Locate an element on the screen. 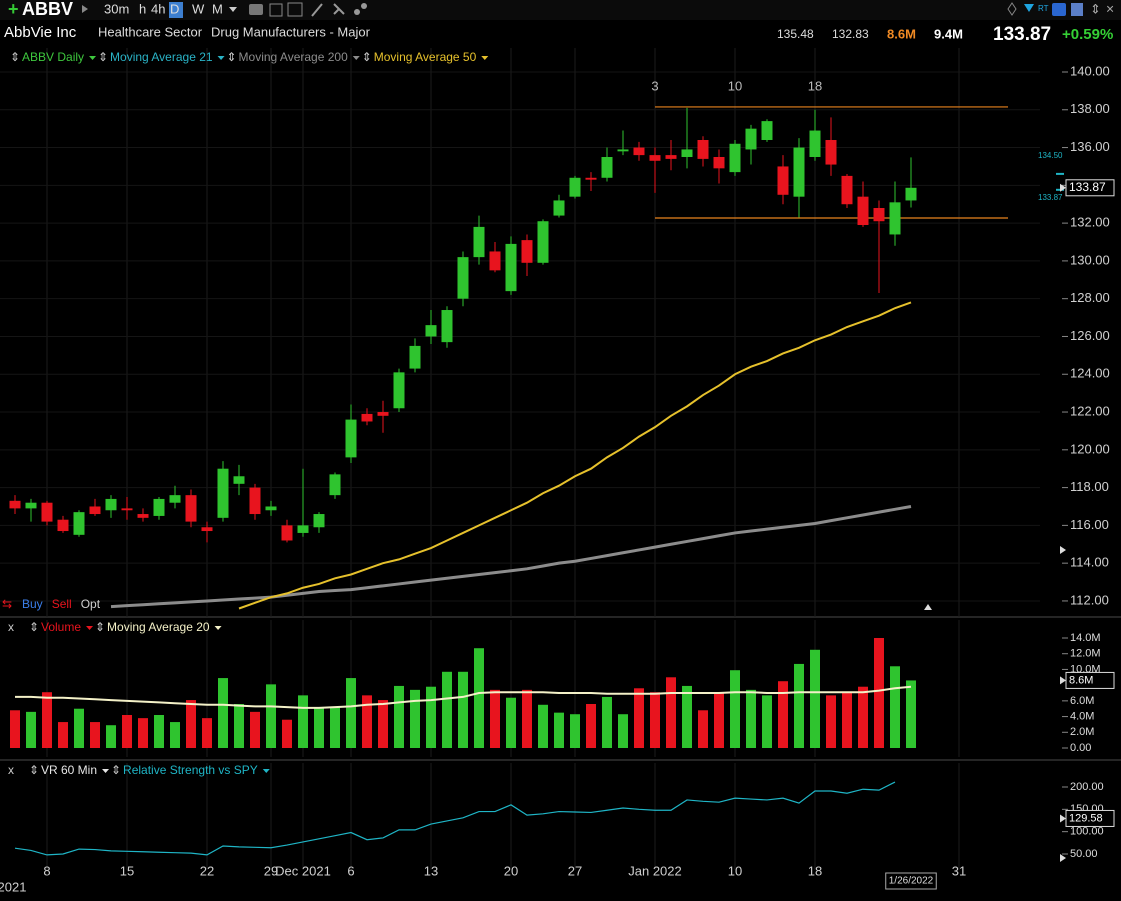 The height and width of the screenshot is (901, 1121). x-tick-label: Dec 2021 is located at coordinates (303, 870).